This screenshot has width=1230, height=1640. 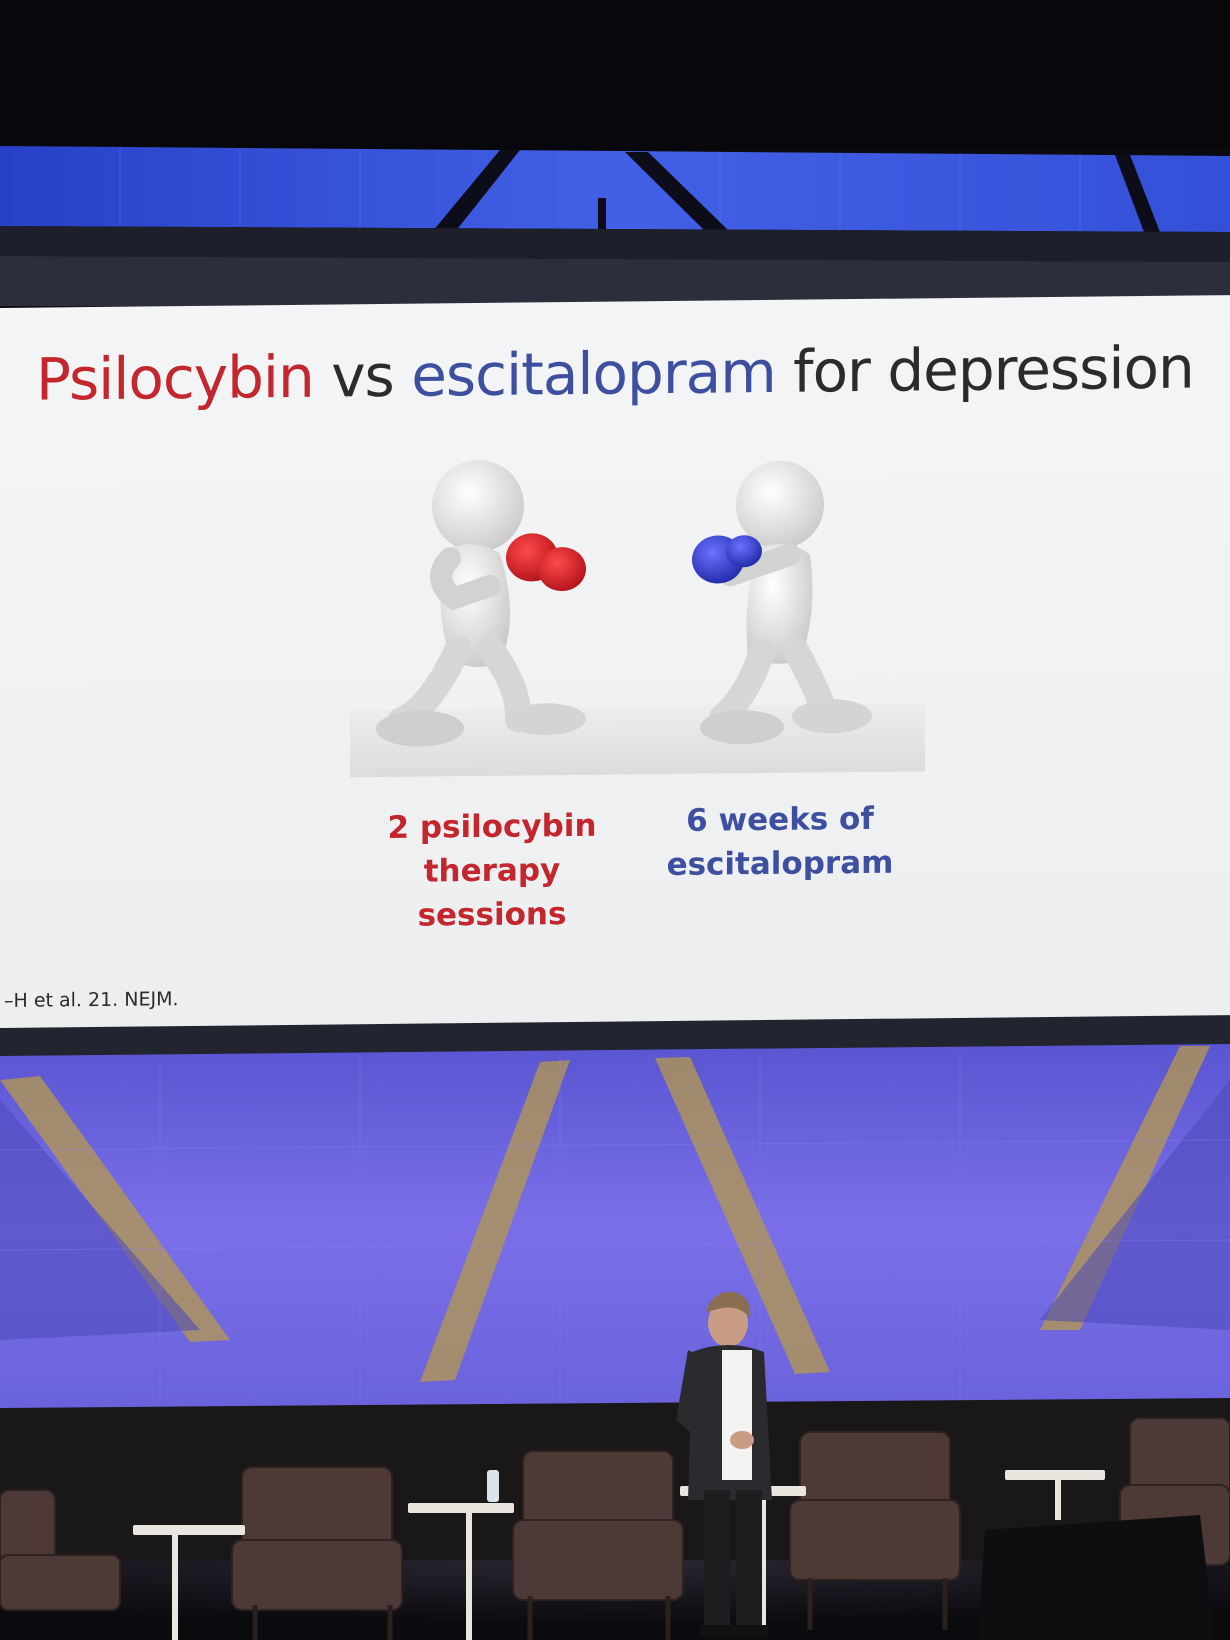 I want to click on escitalopram-caption-line: 6 weeks of, so click(x=780, y=819).